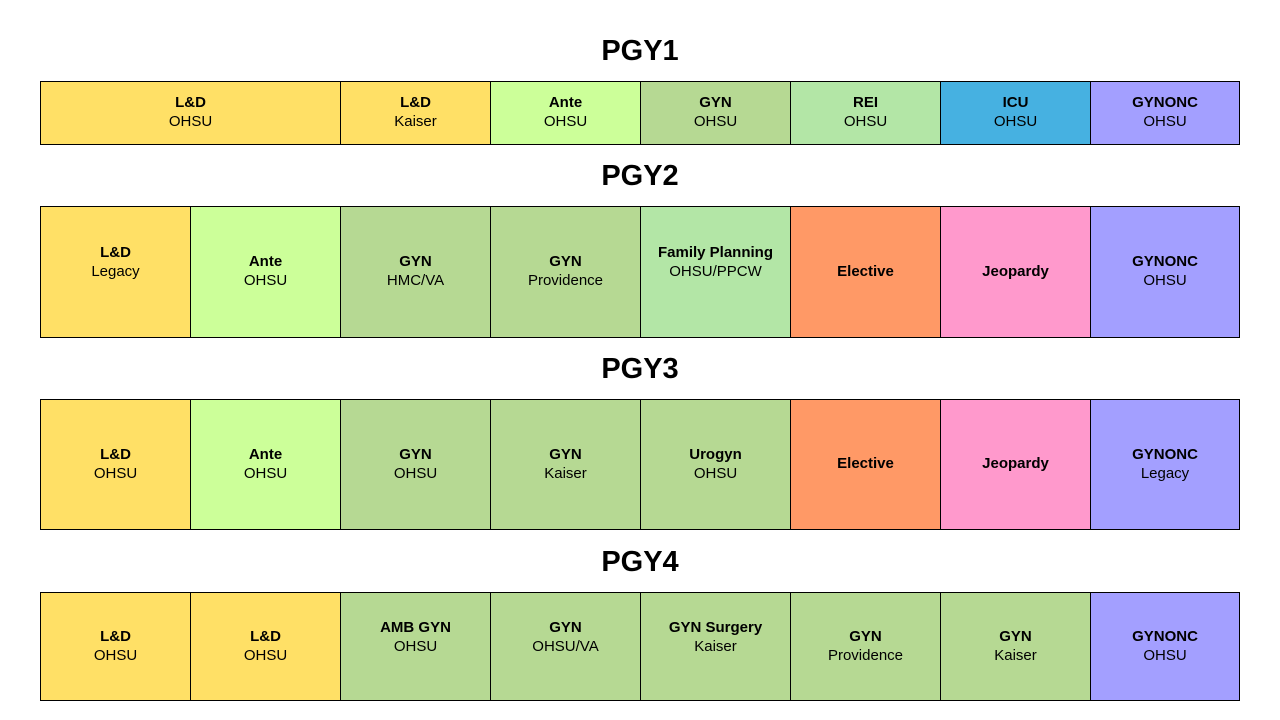  I want to click on rotation-name: ICU, so click(1015, 102).